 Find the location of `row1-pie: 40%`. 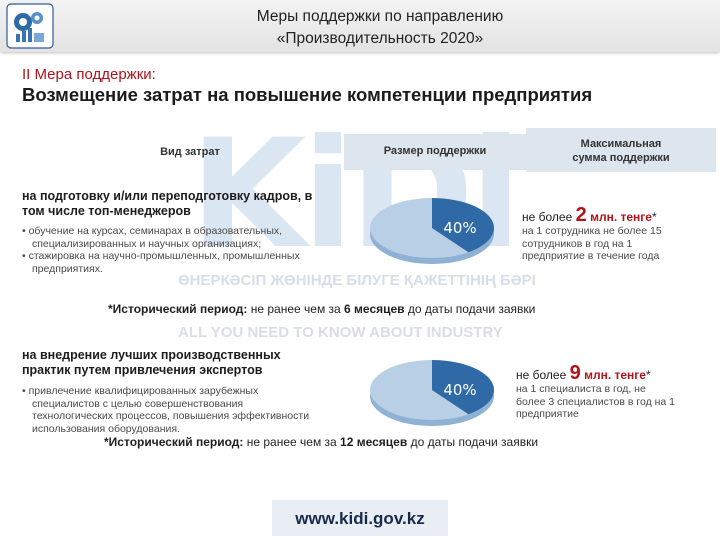

row1-pie: 40% is located at coordinates (432, 231).